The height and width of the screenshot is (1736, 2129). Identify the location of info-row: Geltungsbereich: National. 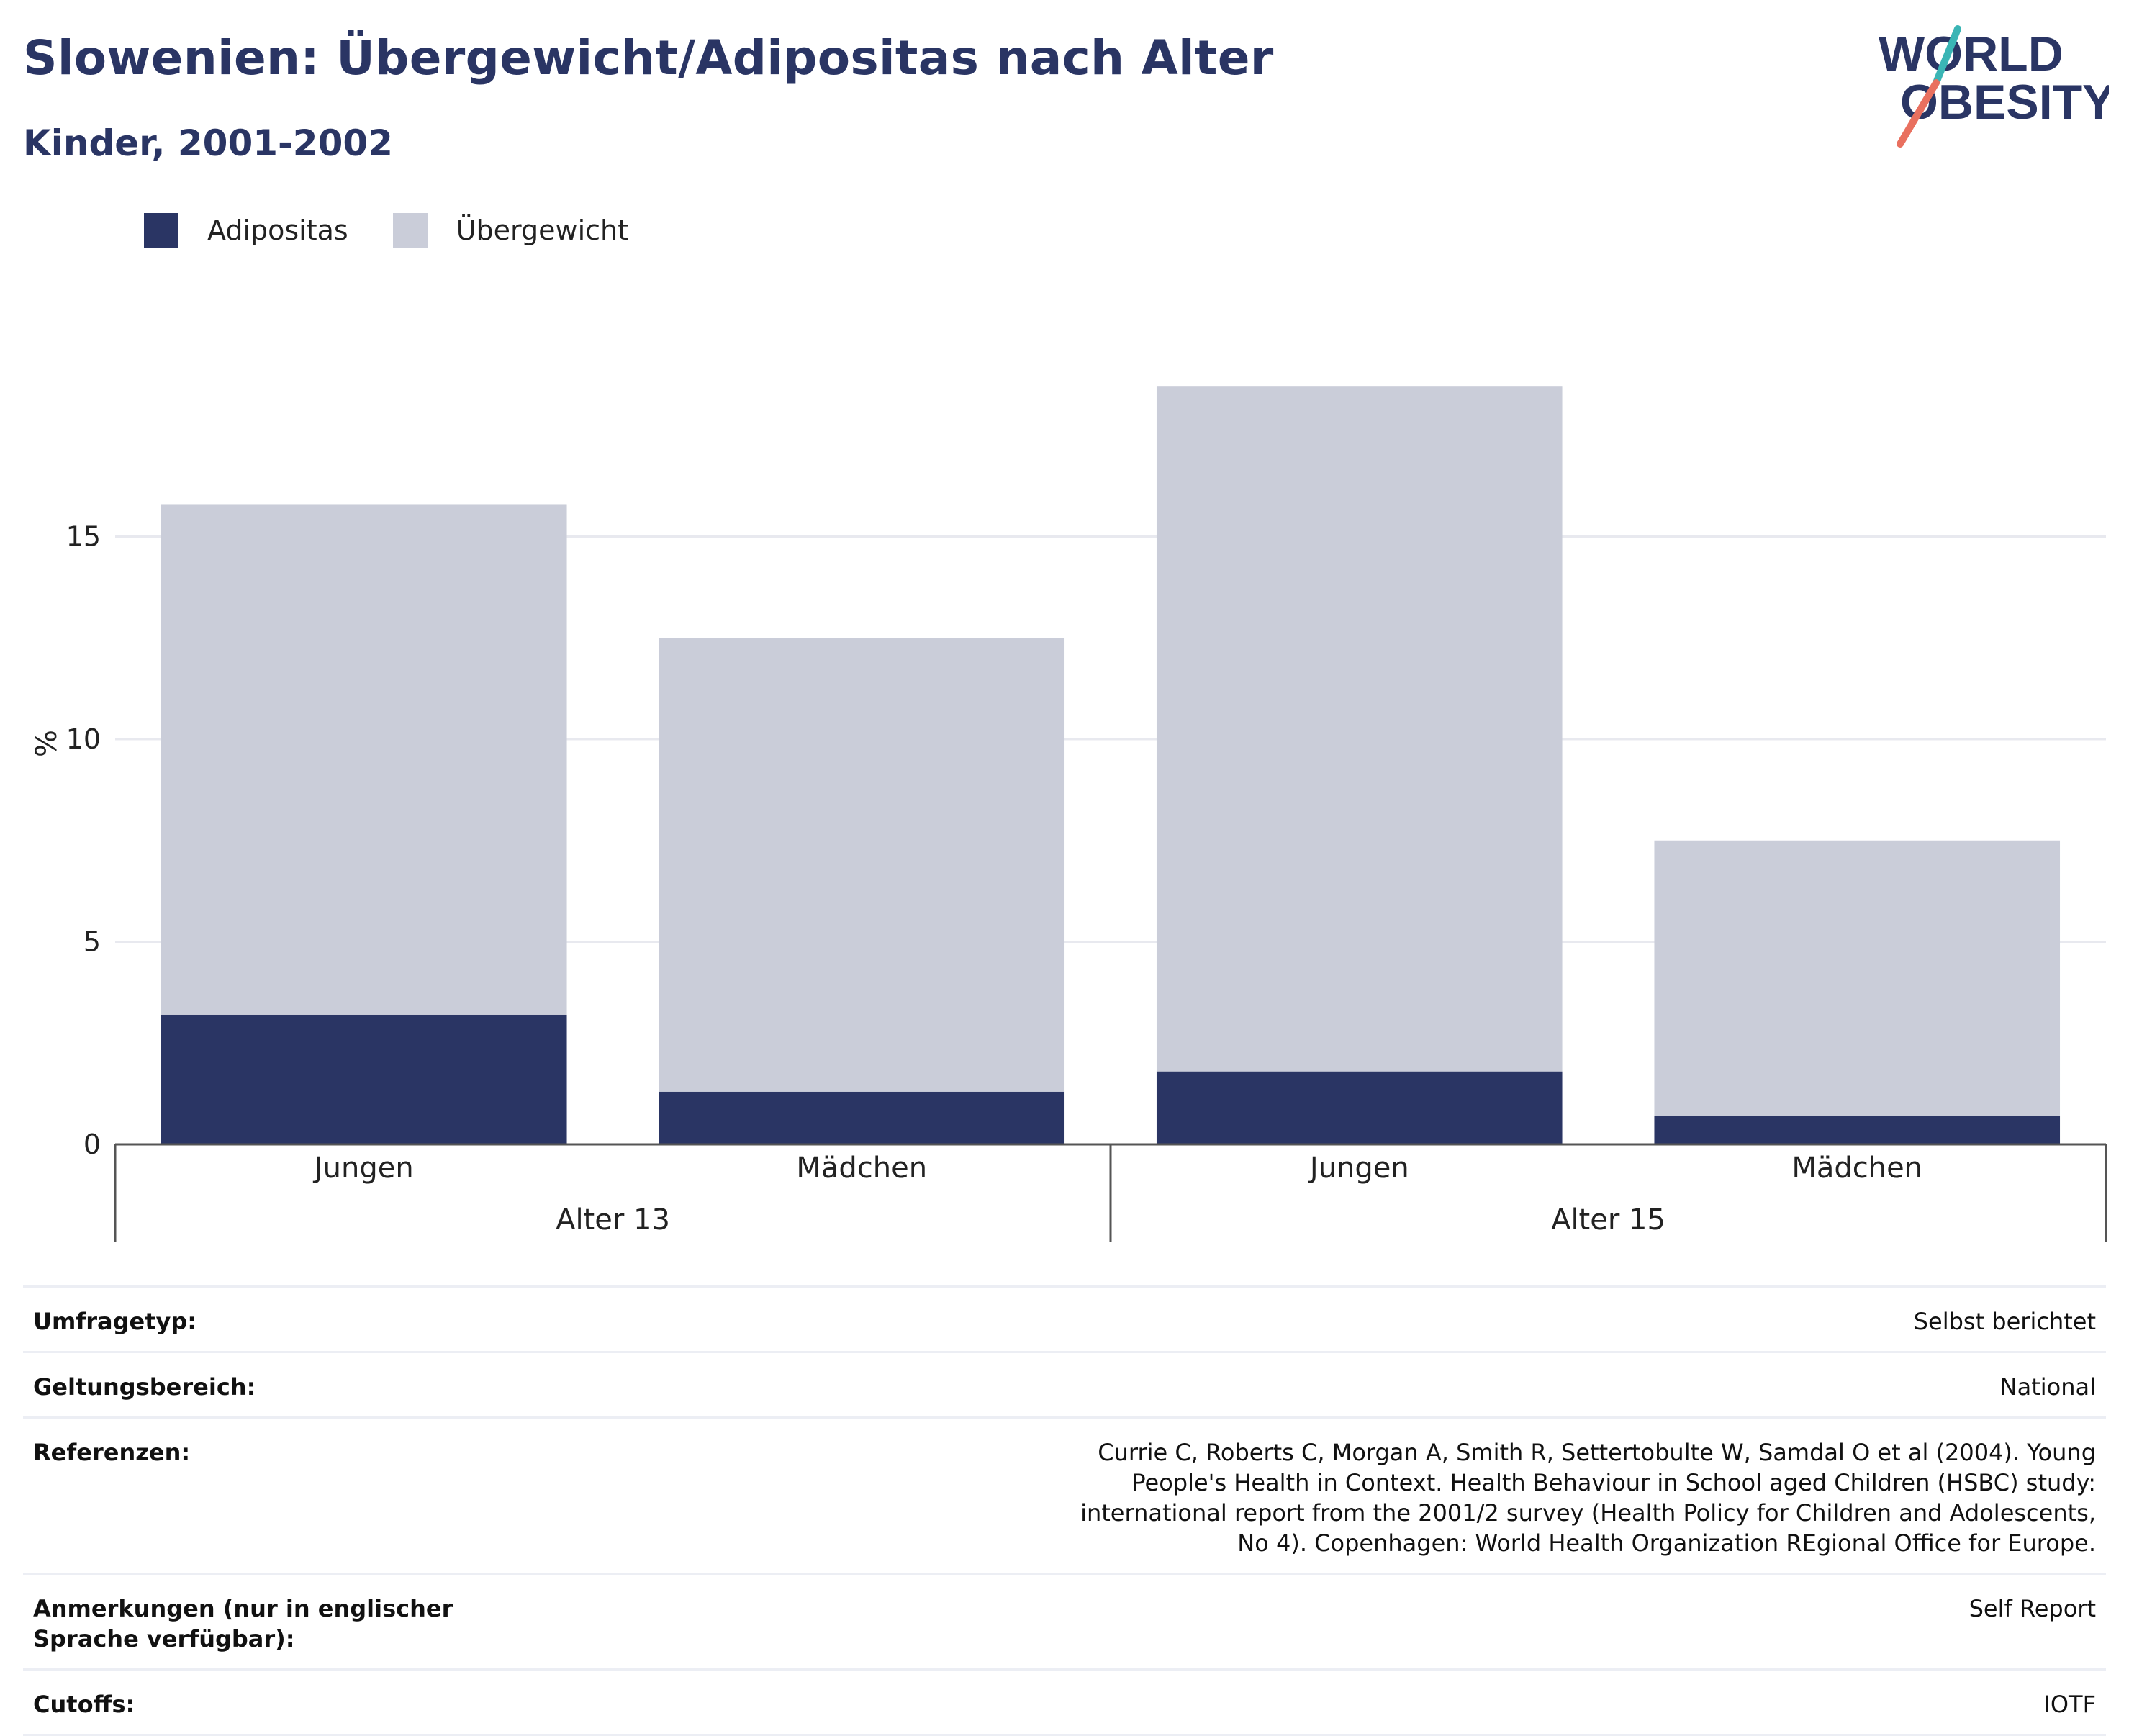
(1064, 1385).